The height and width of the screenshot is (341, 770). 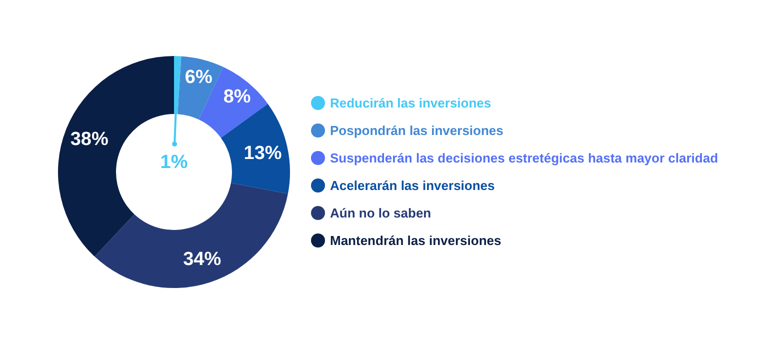 I want to click on legend-label: Reducirán las inversiones, so click(x=411, y=103).